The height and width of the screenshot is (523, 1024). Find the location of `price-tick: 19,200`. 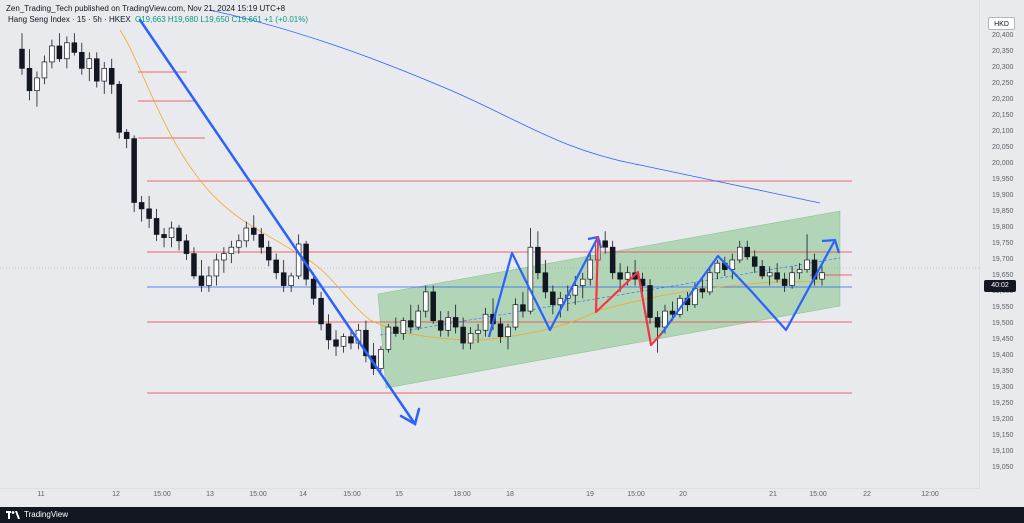

price-tick: 19,200 is located at coordinates (1003, 419).